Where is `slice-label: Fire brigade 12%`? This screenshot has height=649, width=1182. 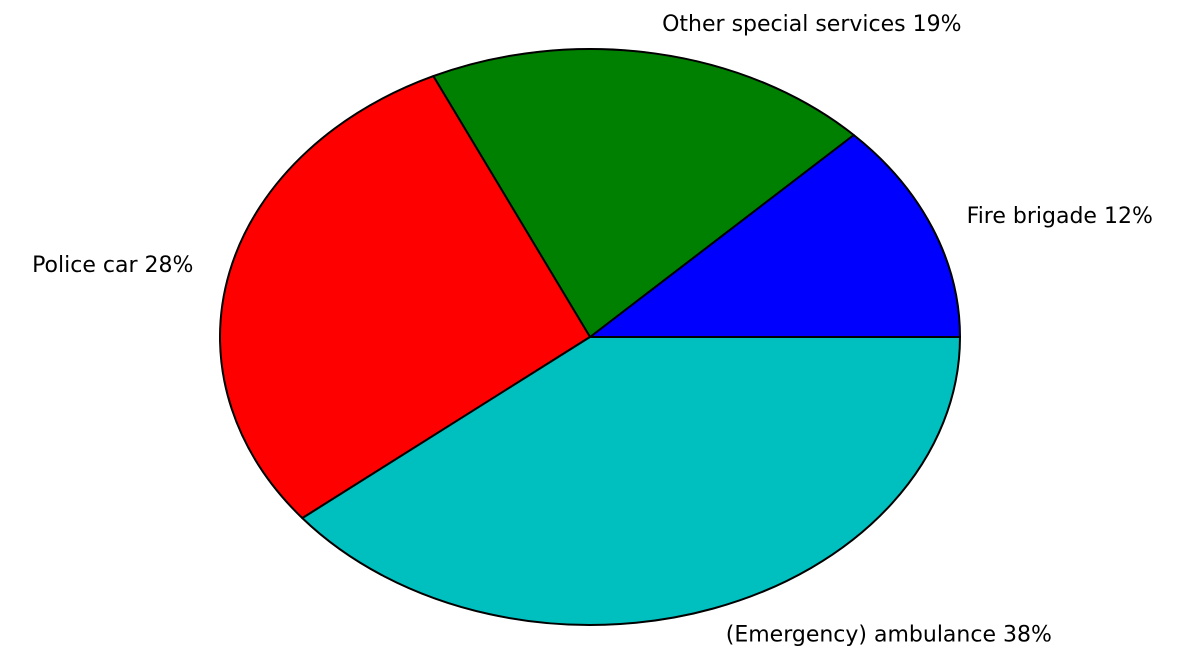 slice-label: Fire brigade 12% is located at coordinates (1060, 216).